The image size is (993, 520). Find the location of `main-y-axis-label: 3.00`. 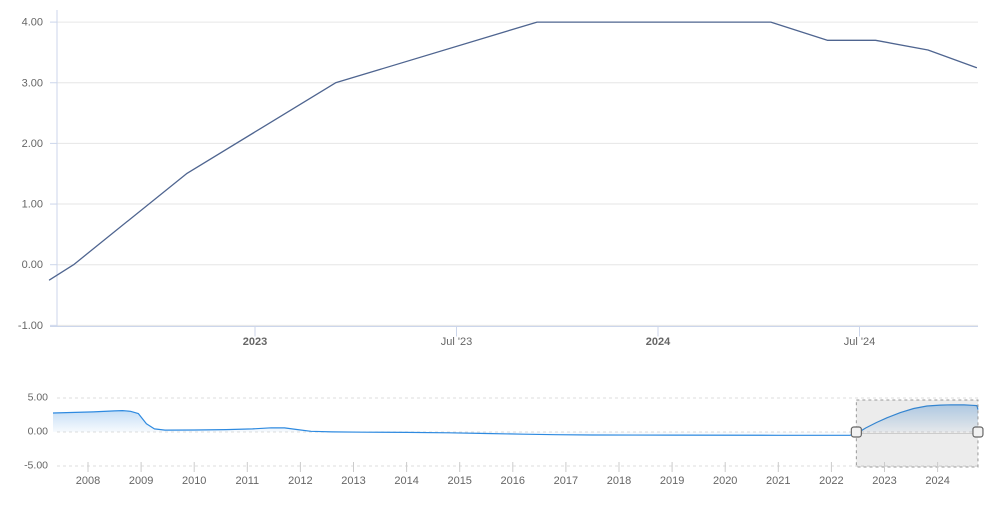

main-y-axis-label: 3.00 is located at coordinates (32, 83).